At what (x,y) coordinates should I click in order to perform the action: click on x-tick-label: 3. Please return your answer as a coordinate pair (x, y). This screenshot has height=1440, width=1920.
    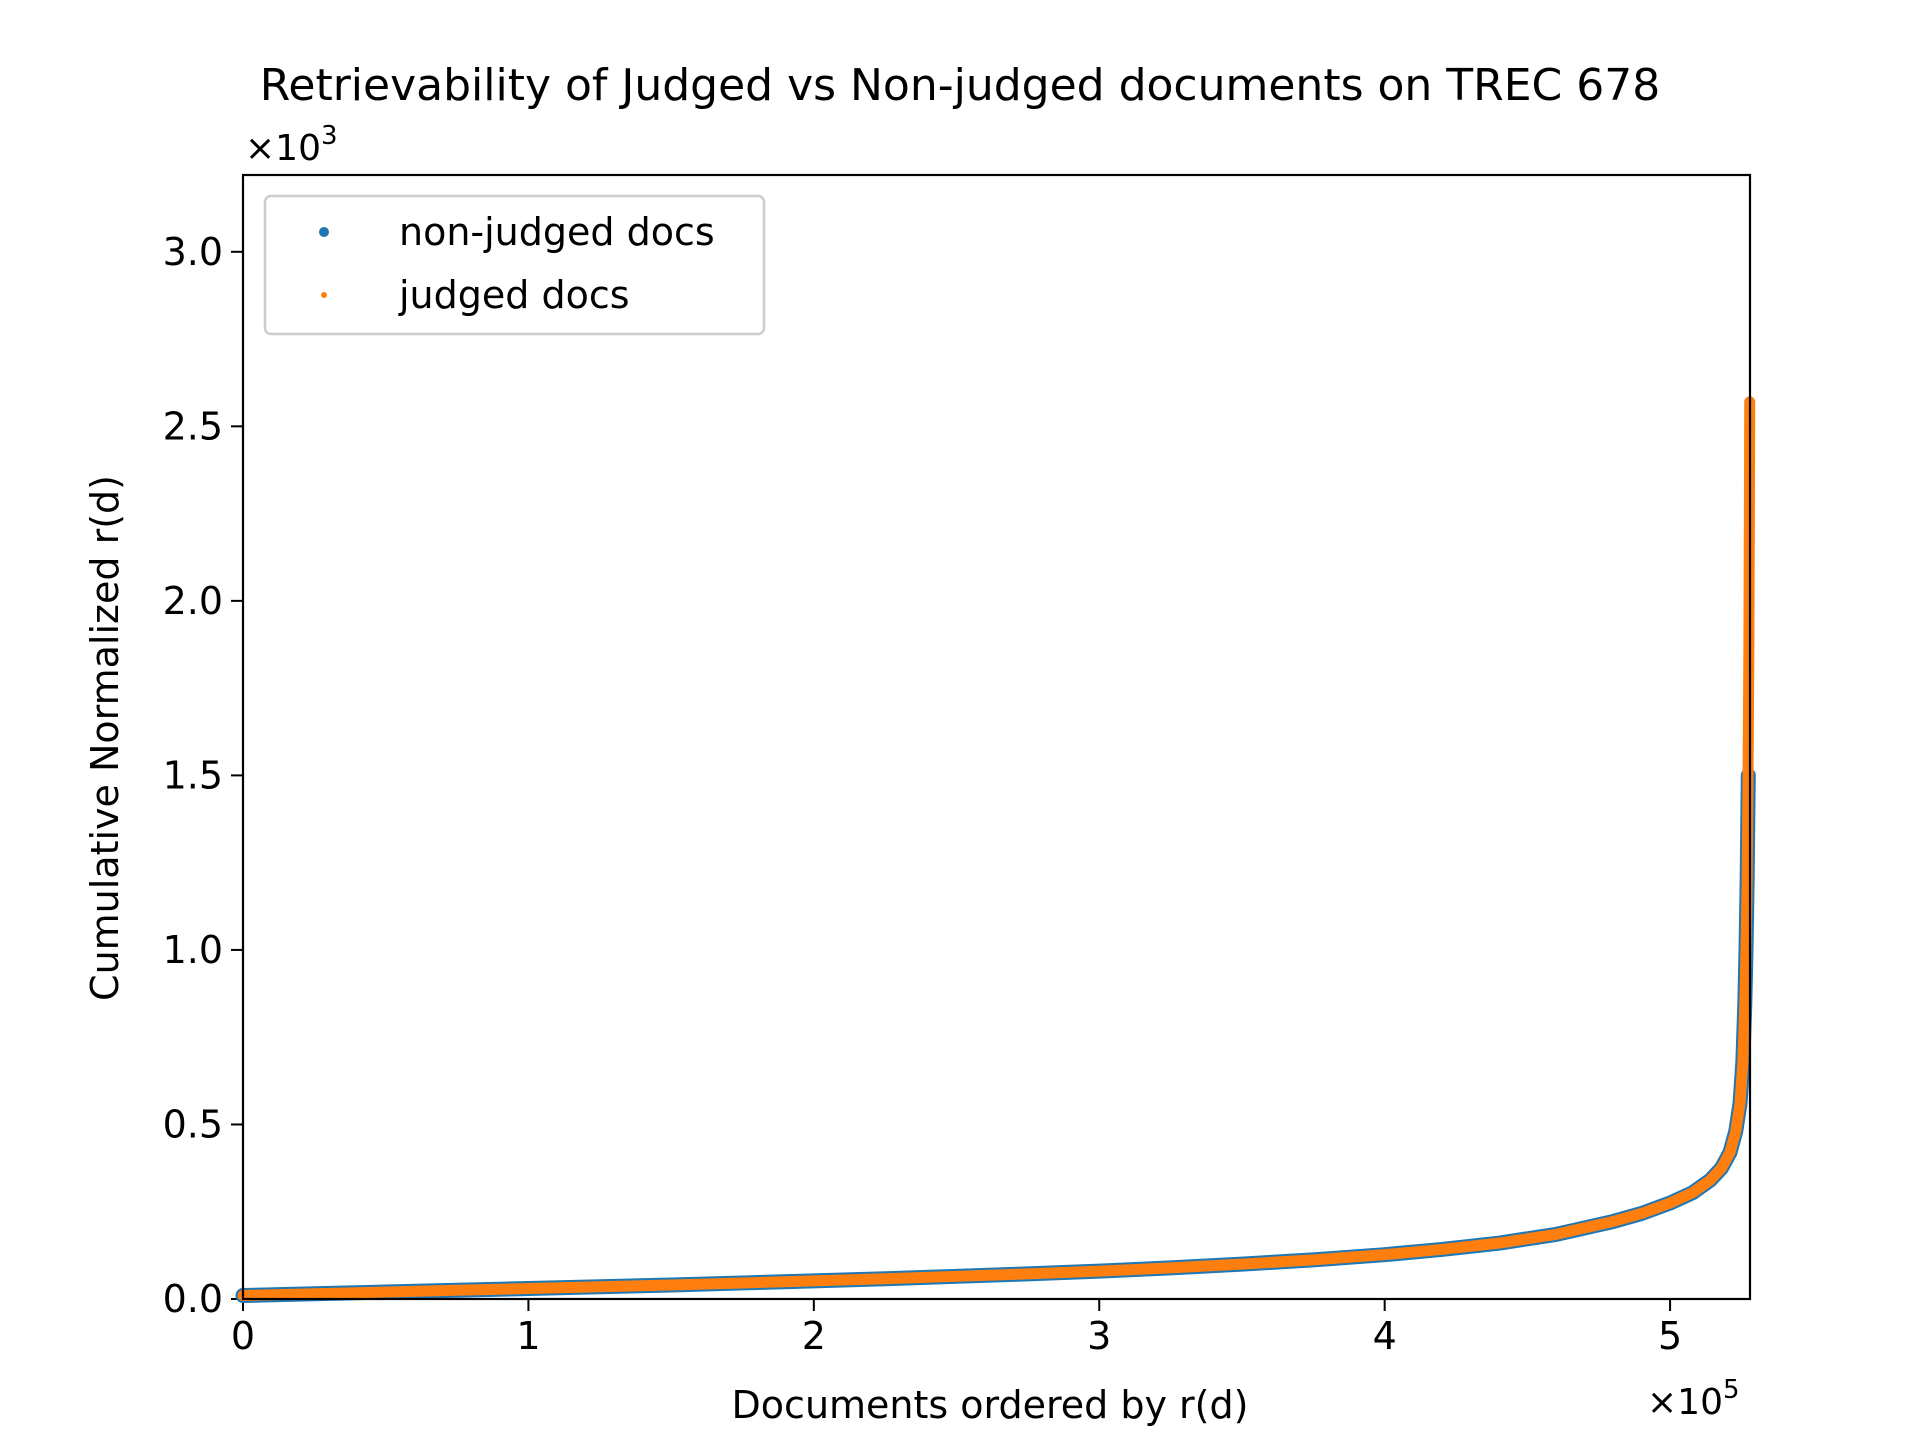
    Looking at the image, I should click on (1099, 1336).